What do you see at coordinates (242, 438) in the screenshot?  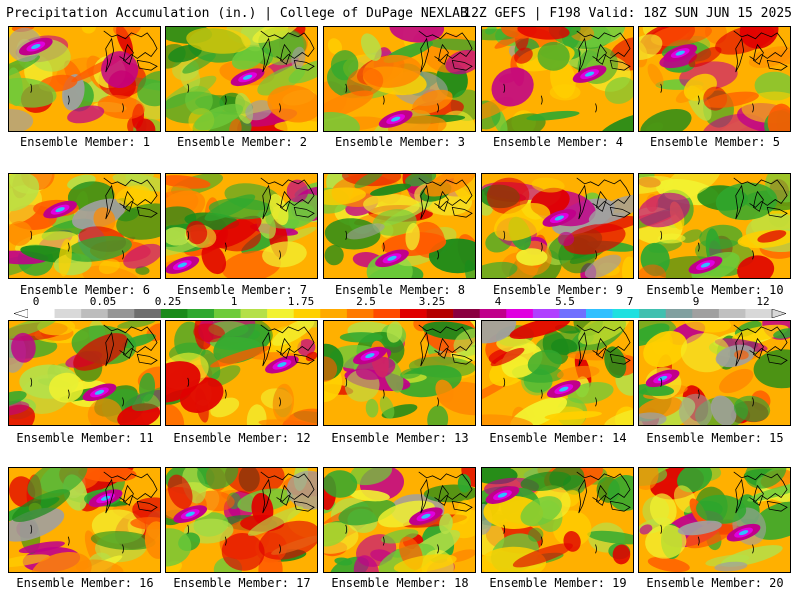 I see `ensemble-member-caption: Ensemble Member: 12` at bounding box center [242, 438].